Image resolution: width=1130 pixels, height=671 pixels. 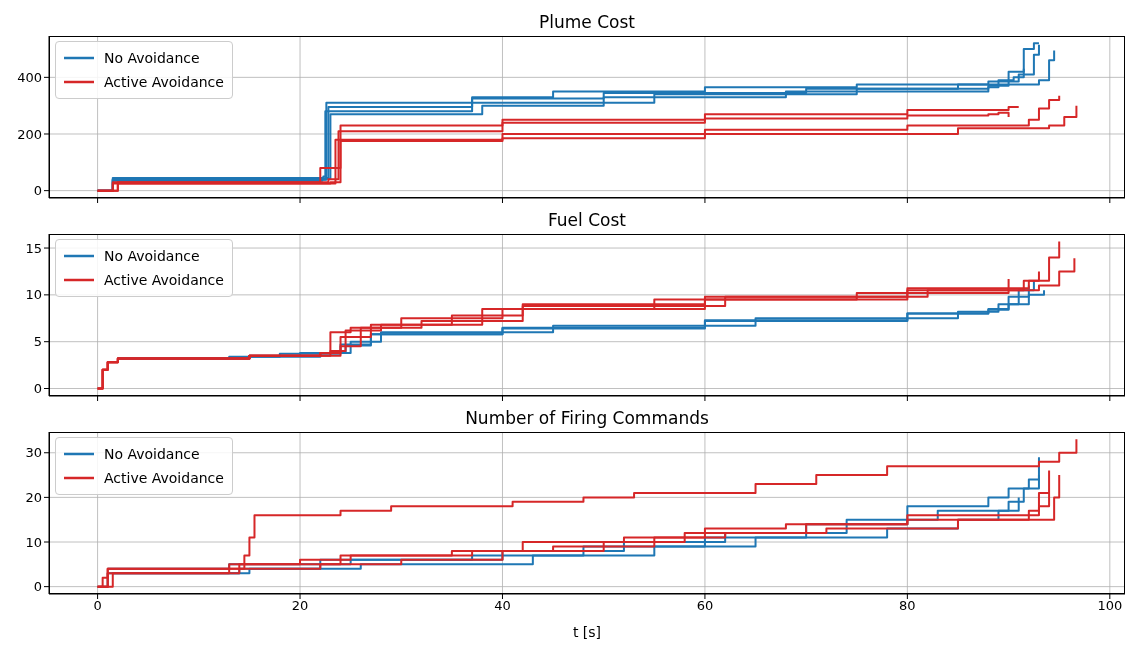 What do you see at coordinates (33, 497) in the screenshot?
I see `y-tick-label: 20` at bounding box center [33, 497].